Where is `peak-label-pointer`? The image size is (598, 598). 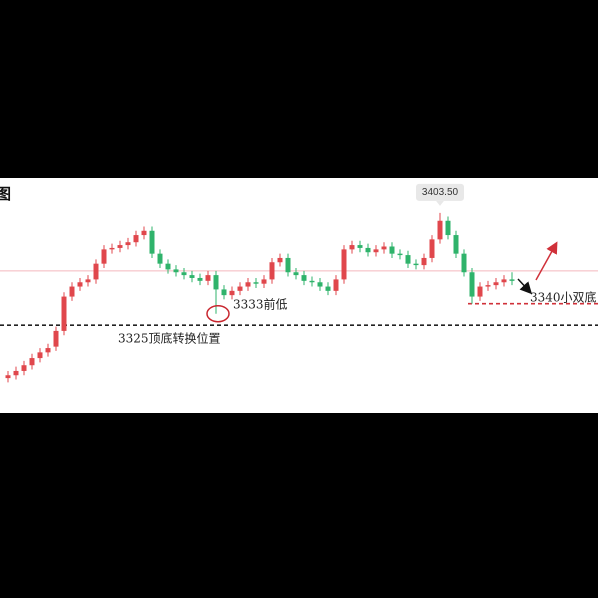 peak-label-pointer is located at coordinates (440, 203).